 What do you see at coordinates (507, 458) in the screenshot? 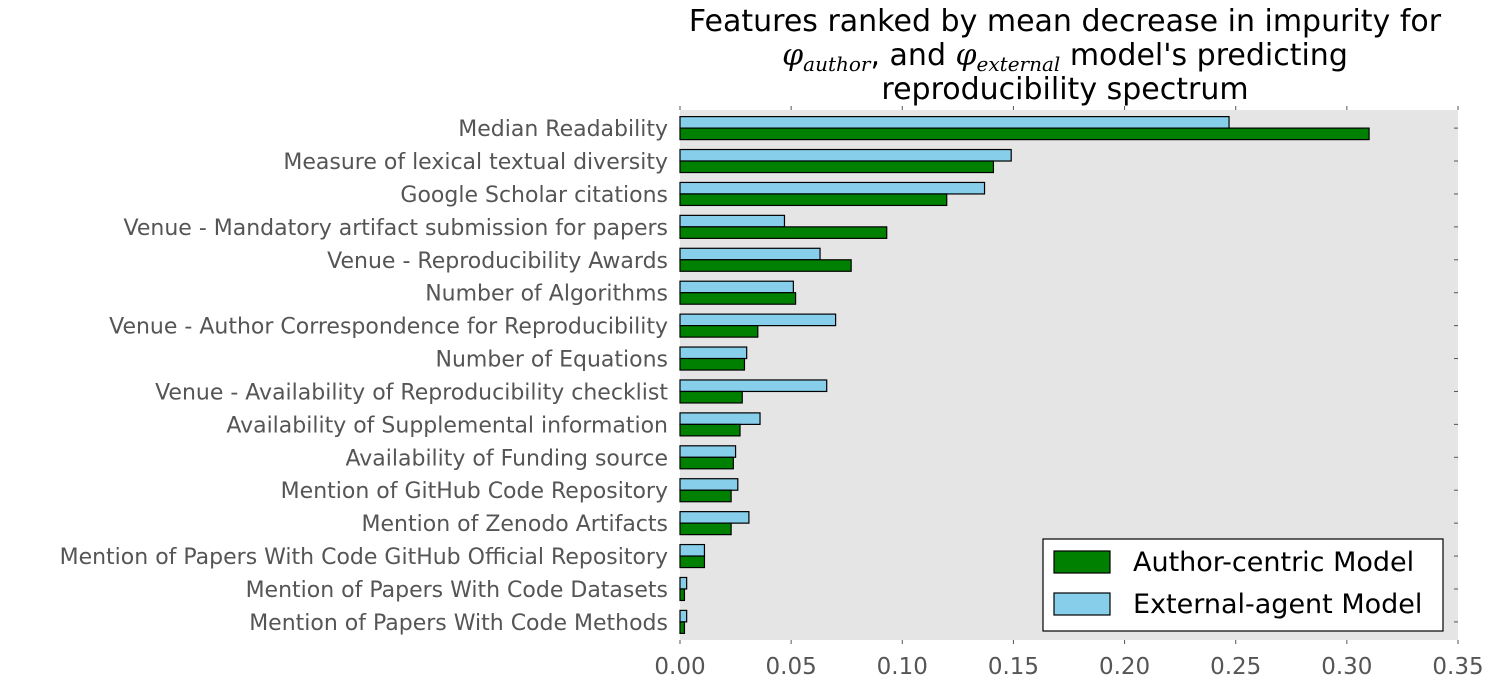
I see `y-tick-label: Availability of Funding source` at bounding box center [507, 458].